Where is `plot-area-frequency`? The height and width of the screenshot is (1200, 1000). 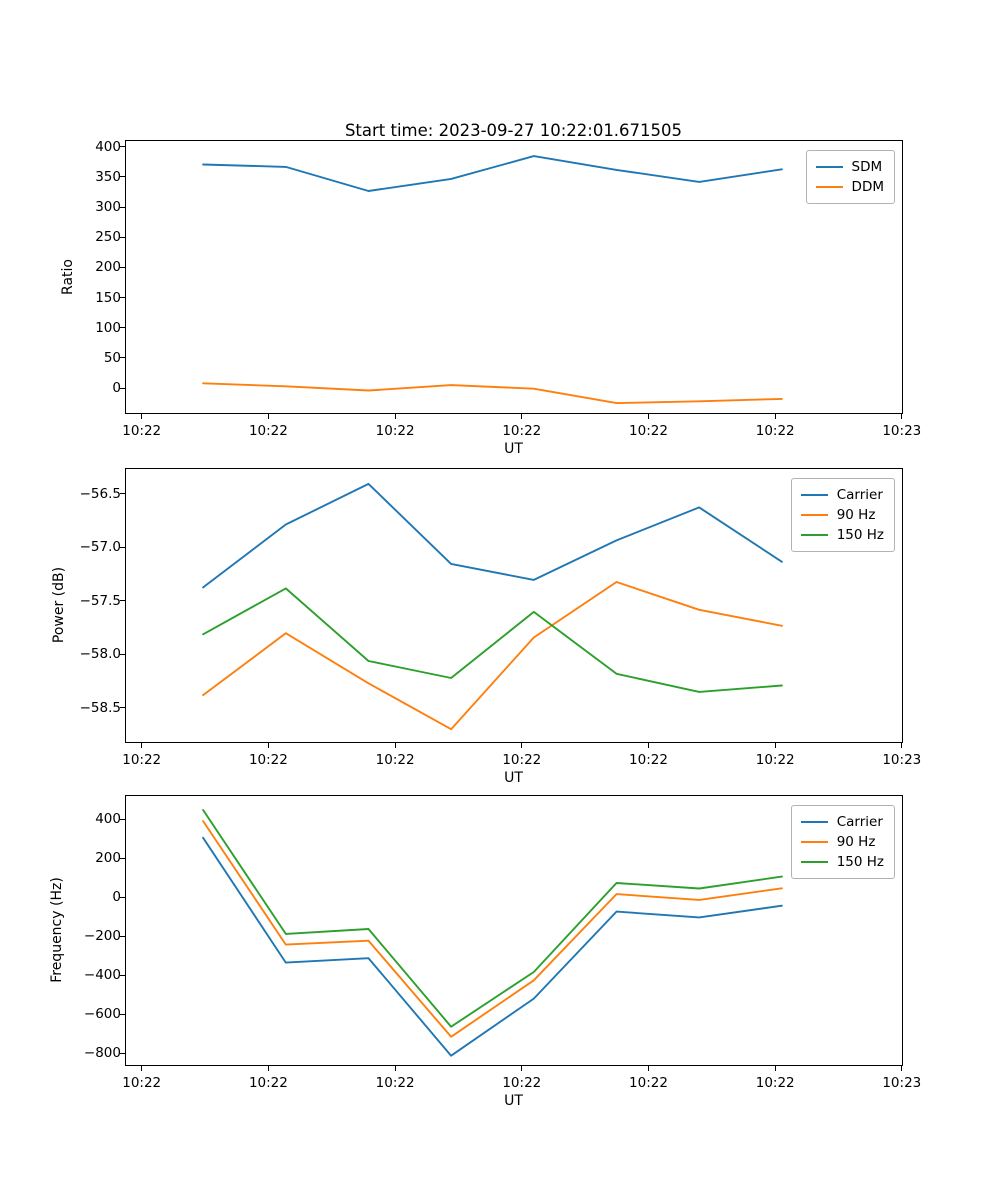
plot-area-frequency is located at coordinates (492, 933).